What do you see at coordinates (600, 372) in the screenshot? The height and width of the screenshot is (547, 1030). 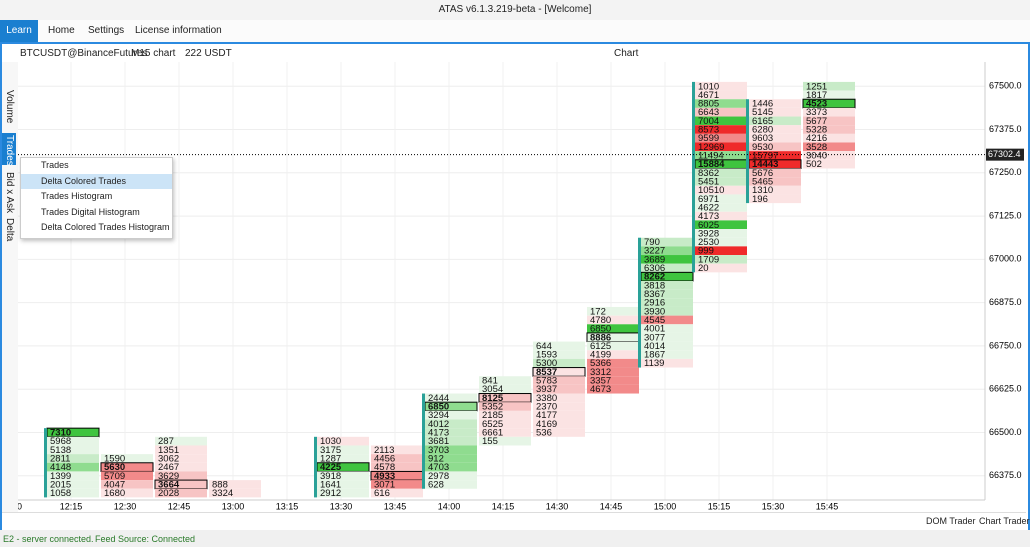 I see `cell-value: 3312` at bounding box center [600, 372].